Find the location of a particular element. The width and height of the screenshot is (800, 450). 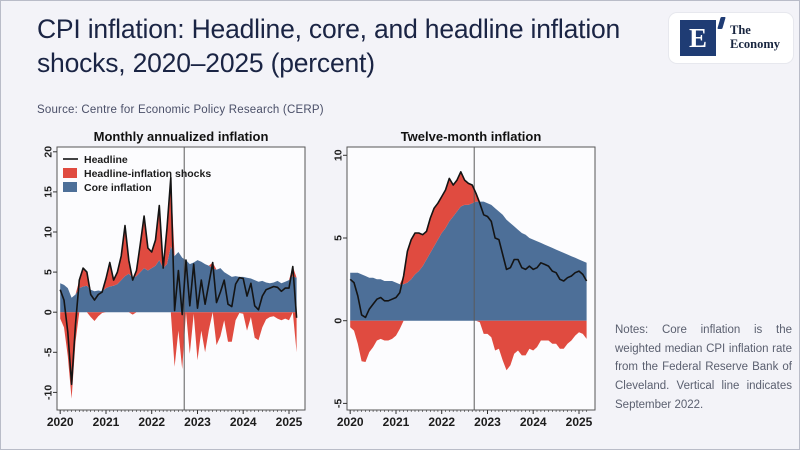

logo-wordmark-line1: The is located at coordinates (740, 30).